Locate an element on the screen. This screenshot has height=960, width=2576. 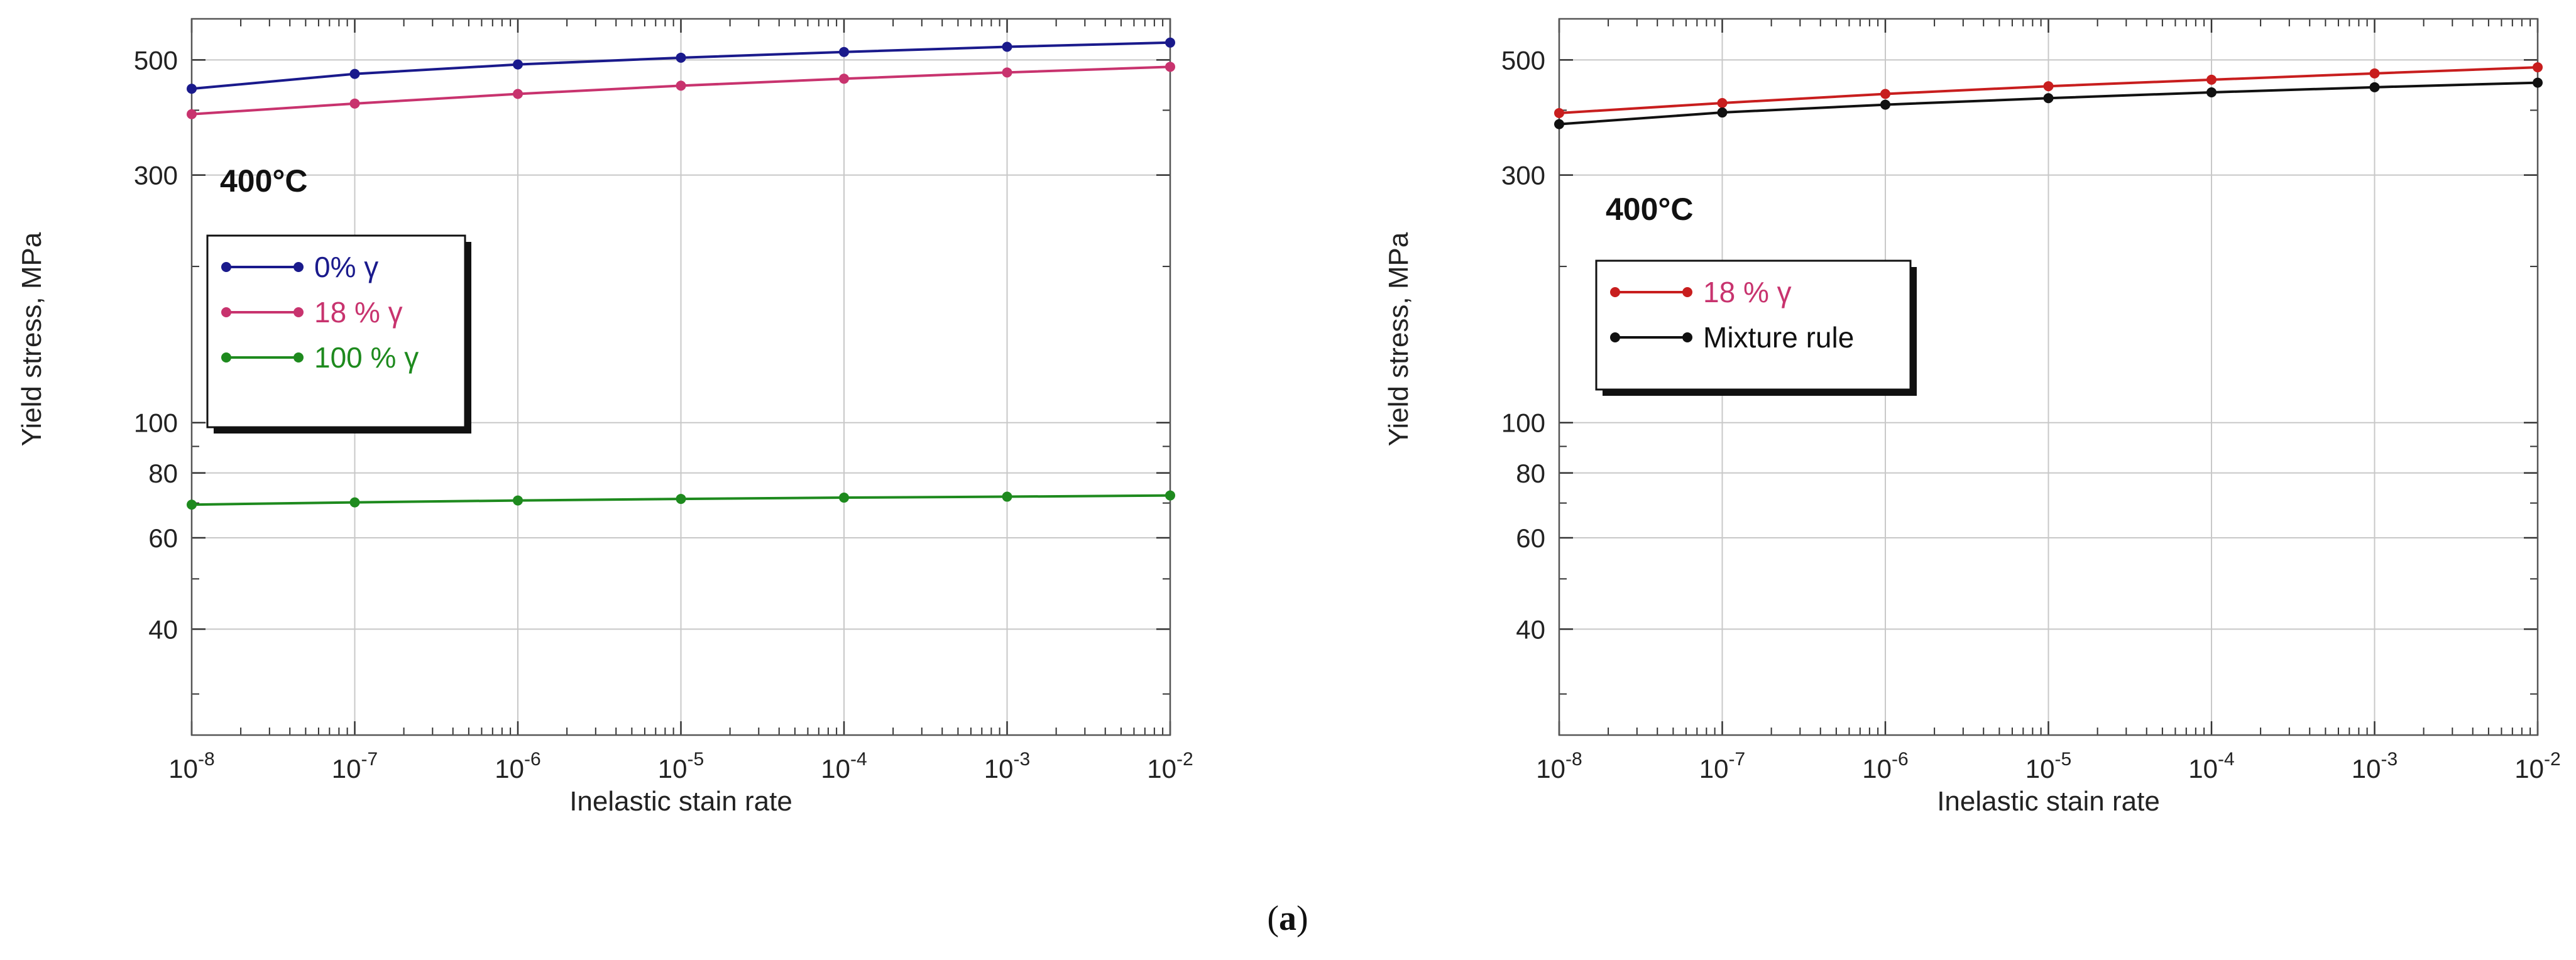
legend-label: 0% γ is located at coordinates (346, 267).